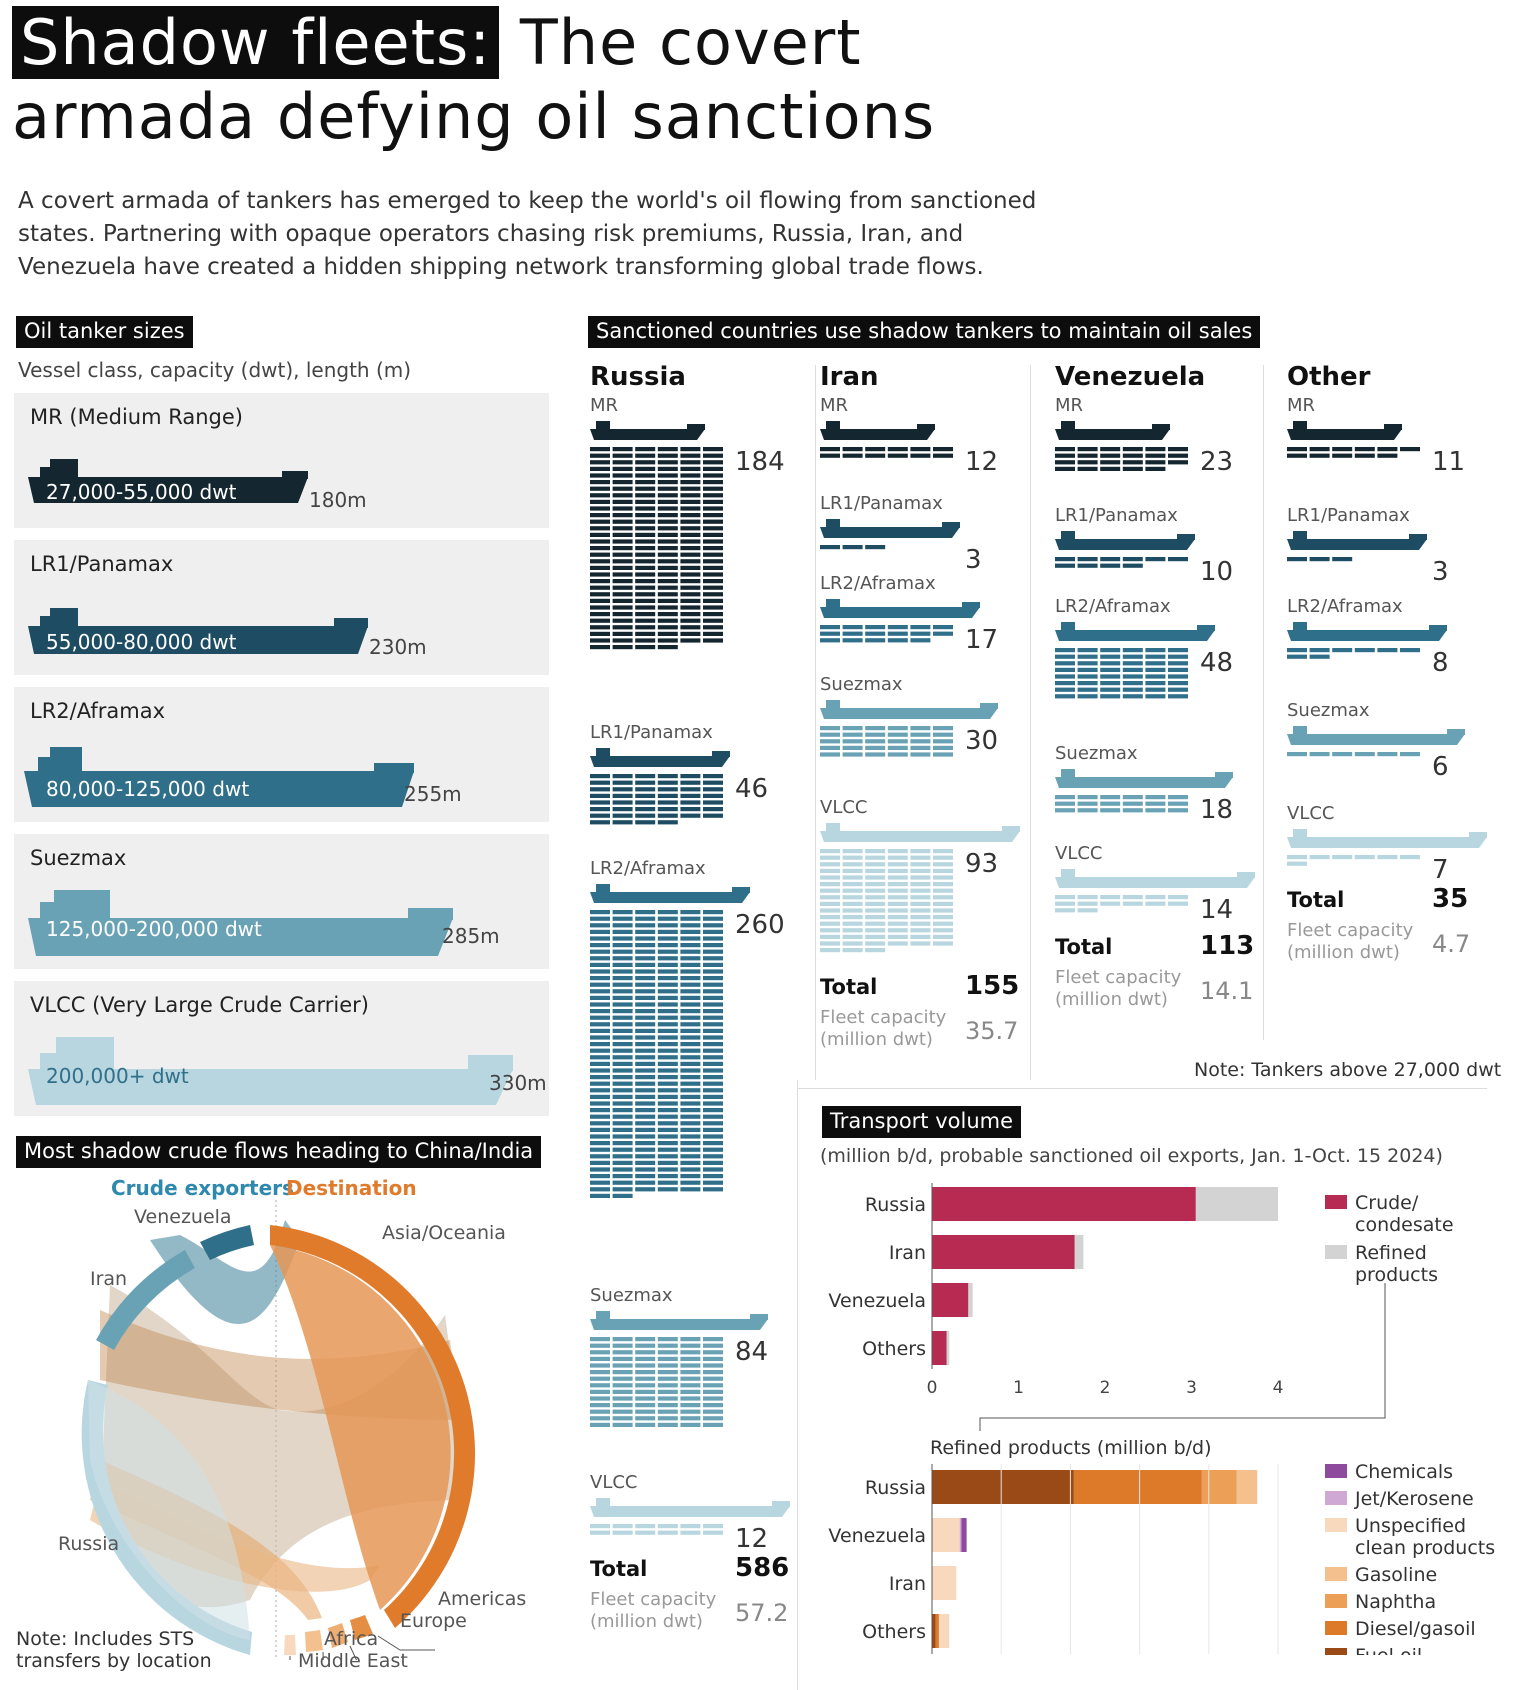  I want to click on fleet-capacity-label: Fleet capacity, so click(653, 1600).